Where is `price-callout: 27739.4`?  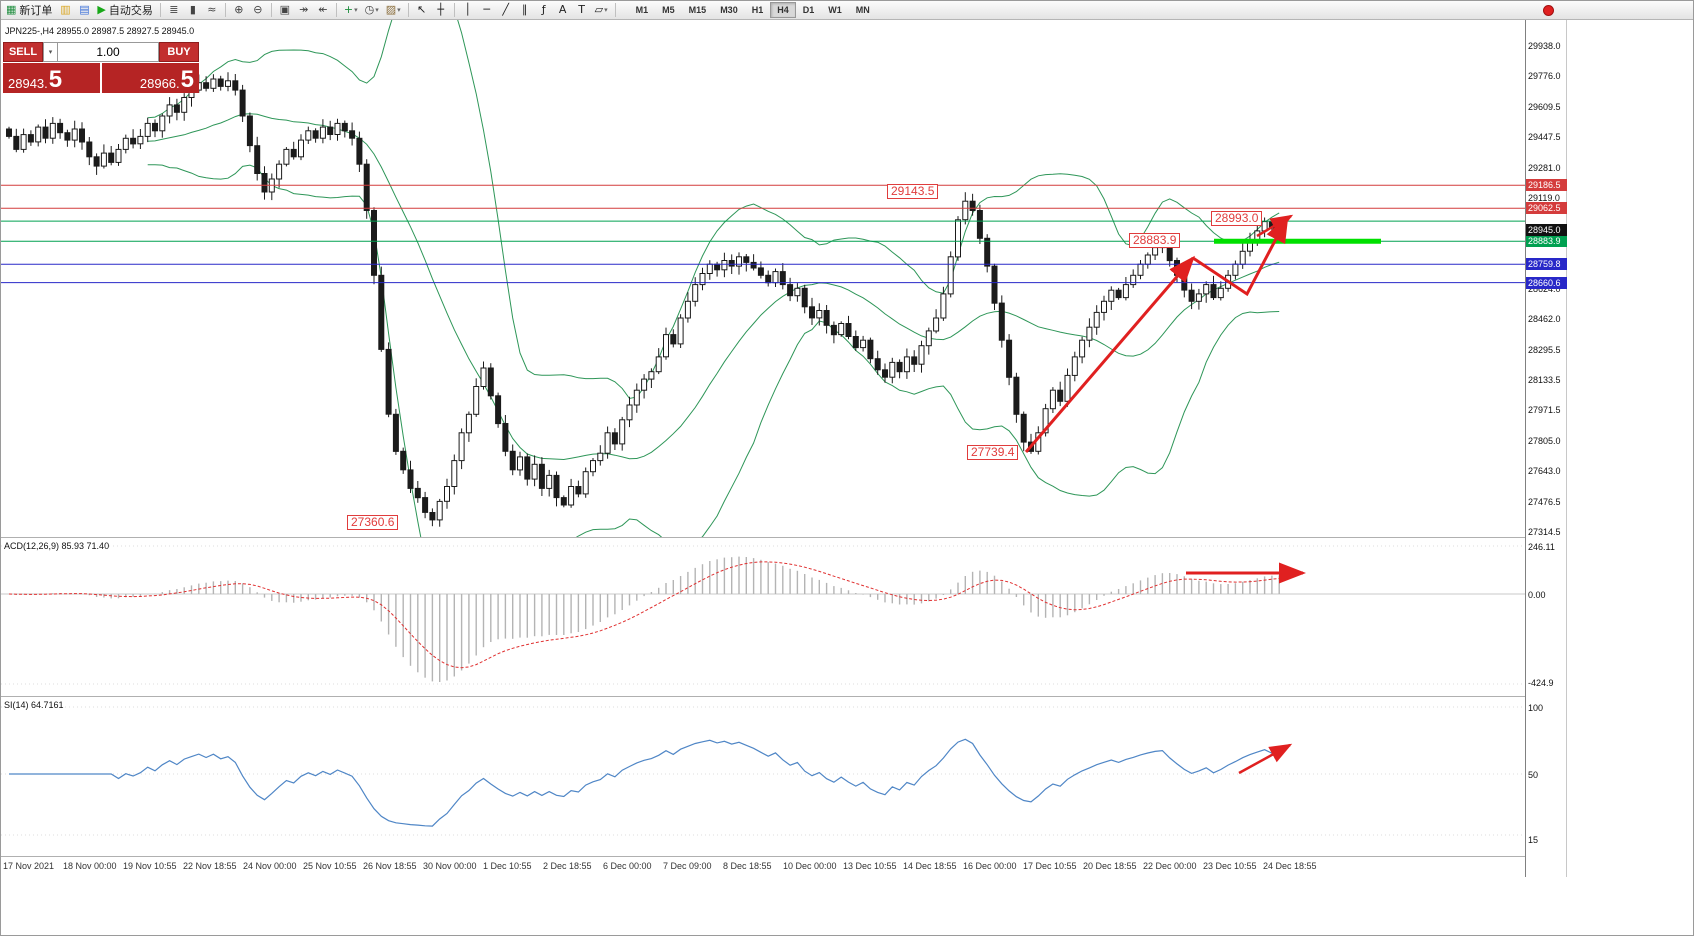 price-callout: 27739.4 is located at coordinates (993, 452).